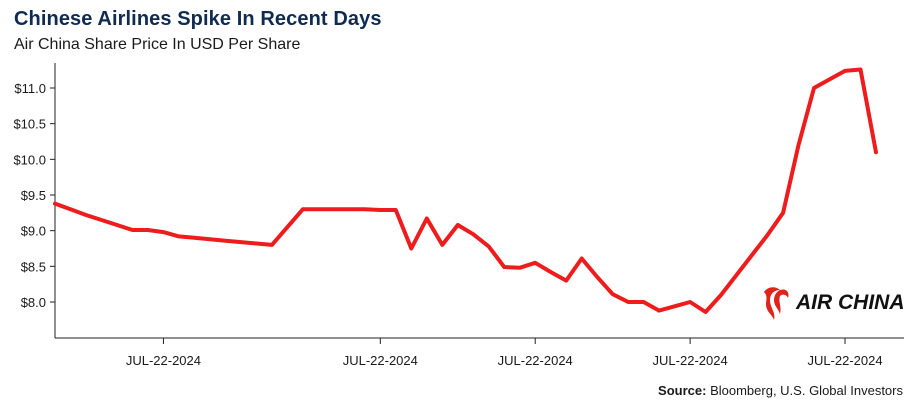 The image size is (921, 418). I want to click on chart-title: Chinese Airlines Spike In Recent Days, so click(198, 19).